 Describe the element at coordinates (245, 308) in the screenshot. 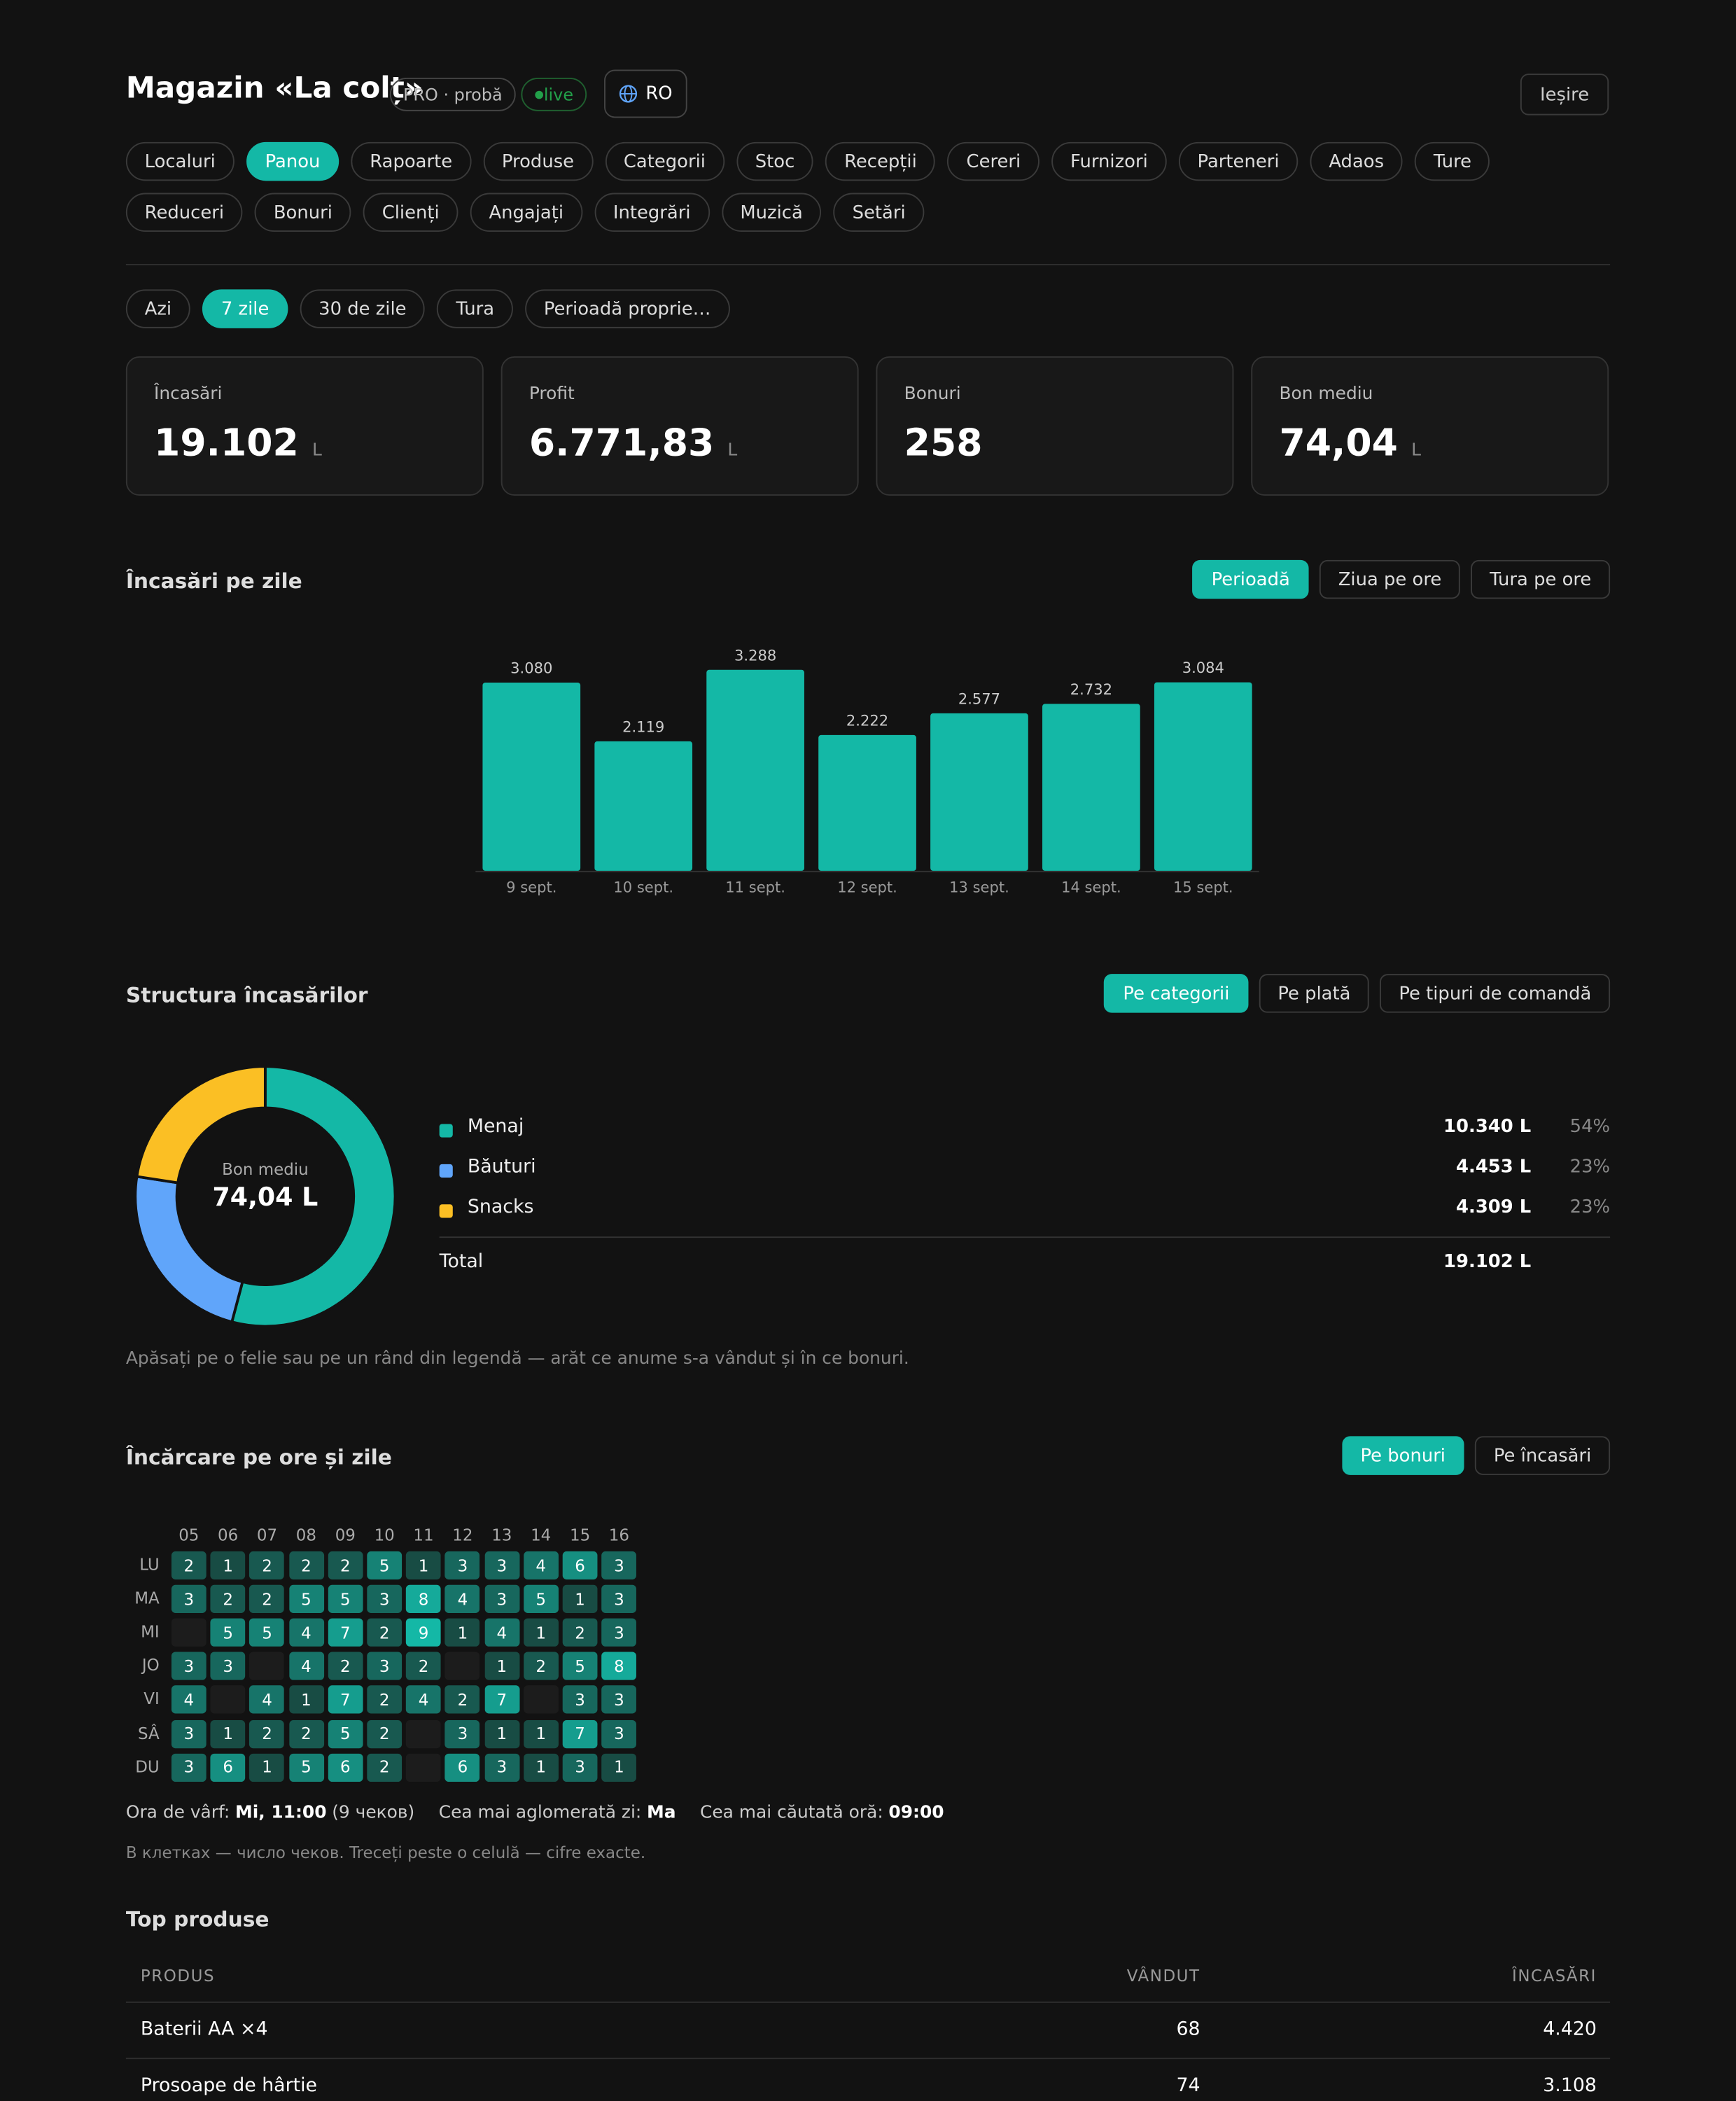

I see `period-tab: 7 zile` at that location.